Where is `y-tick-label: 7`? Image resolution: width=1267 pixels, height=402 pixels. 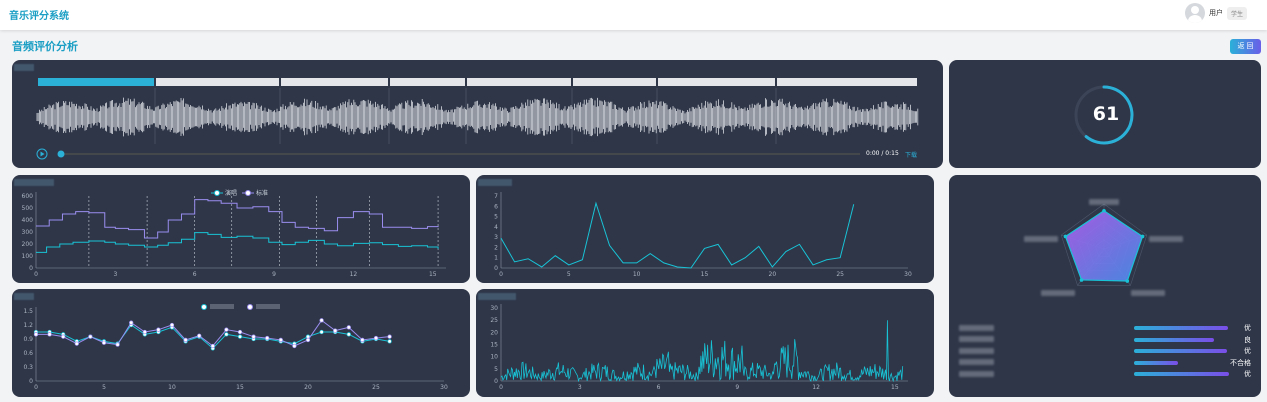 y-tick-label: 7 is located at coordinates (496, 196).